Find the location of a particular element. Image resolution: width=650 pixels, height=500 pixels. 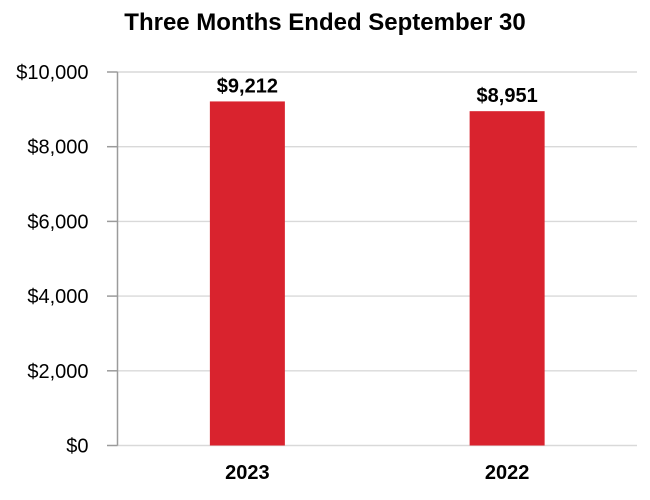

y-tick-label: $8,000 is located at coordinates (57, 148).